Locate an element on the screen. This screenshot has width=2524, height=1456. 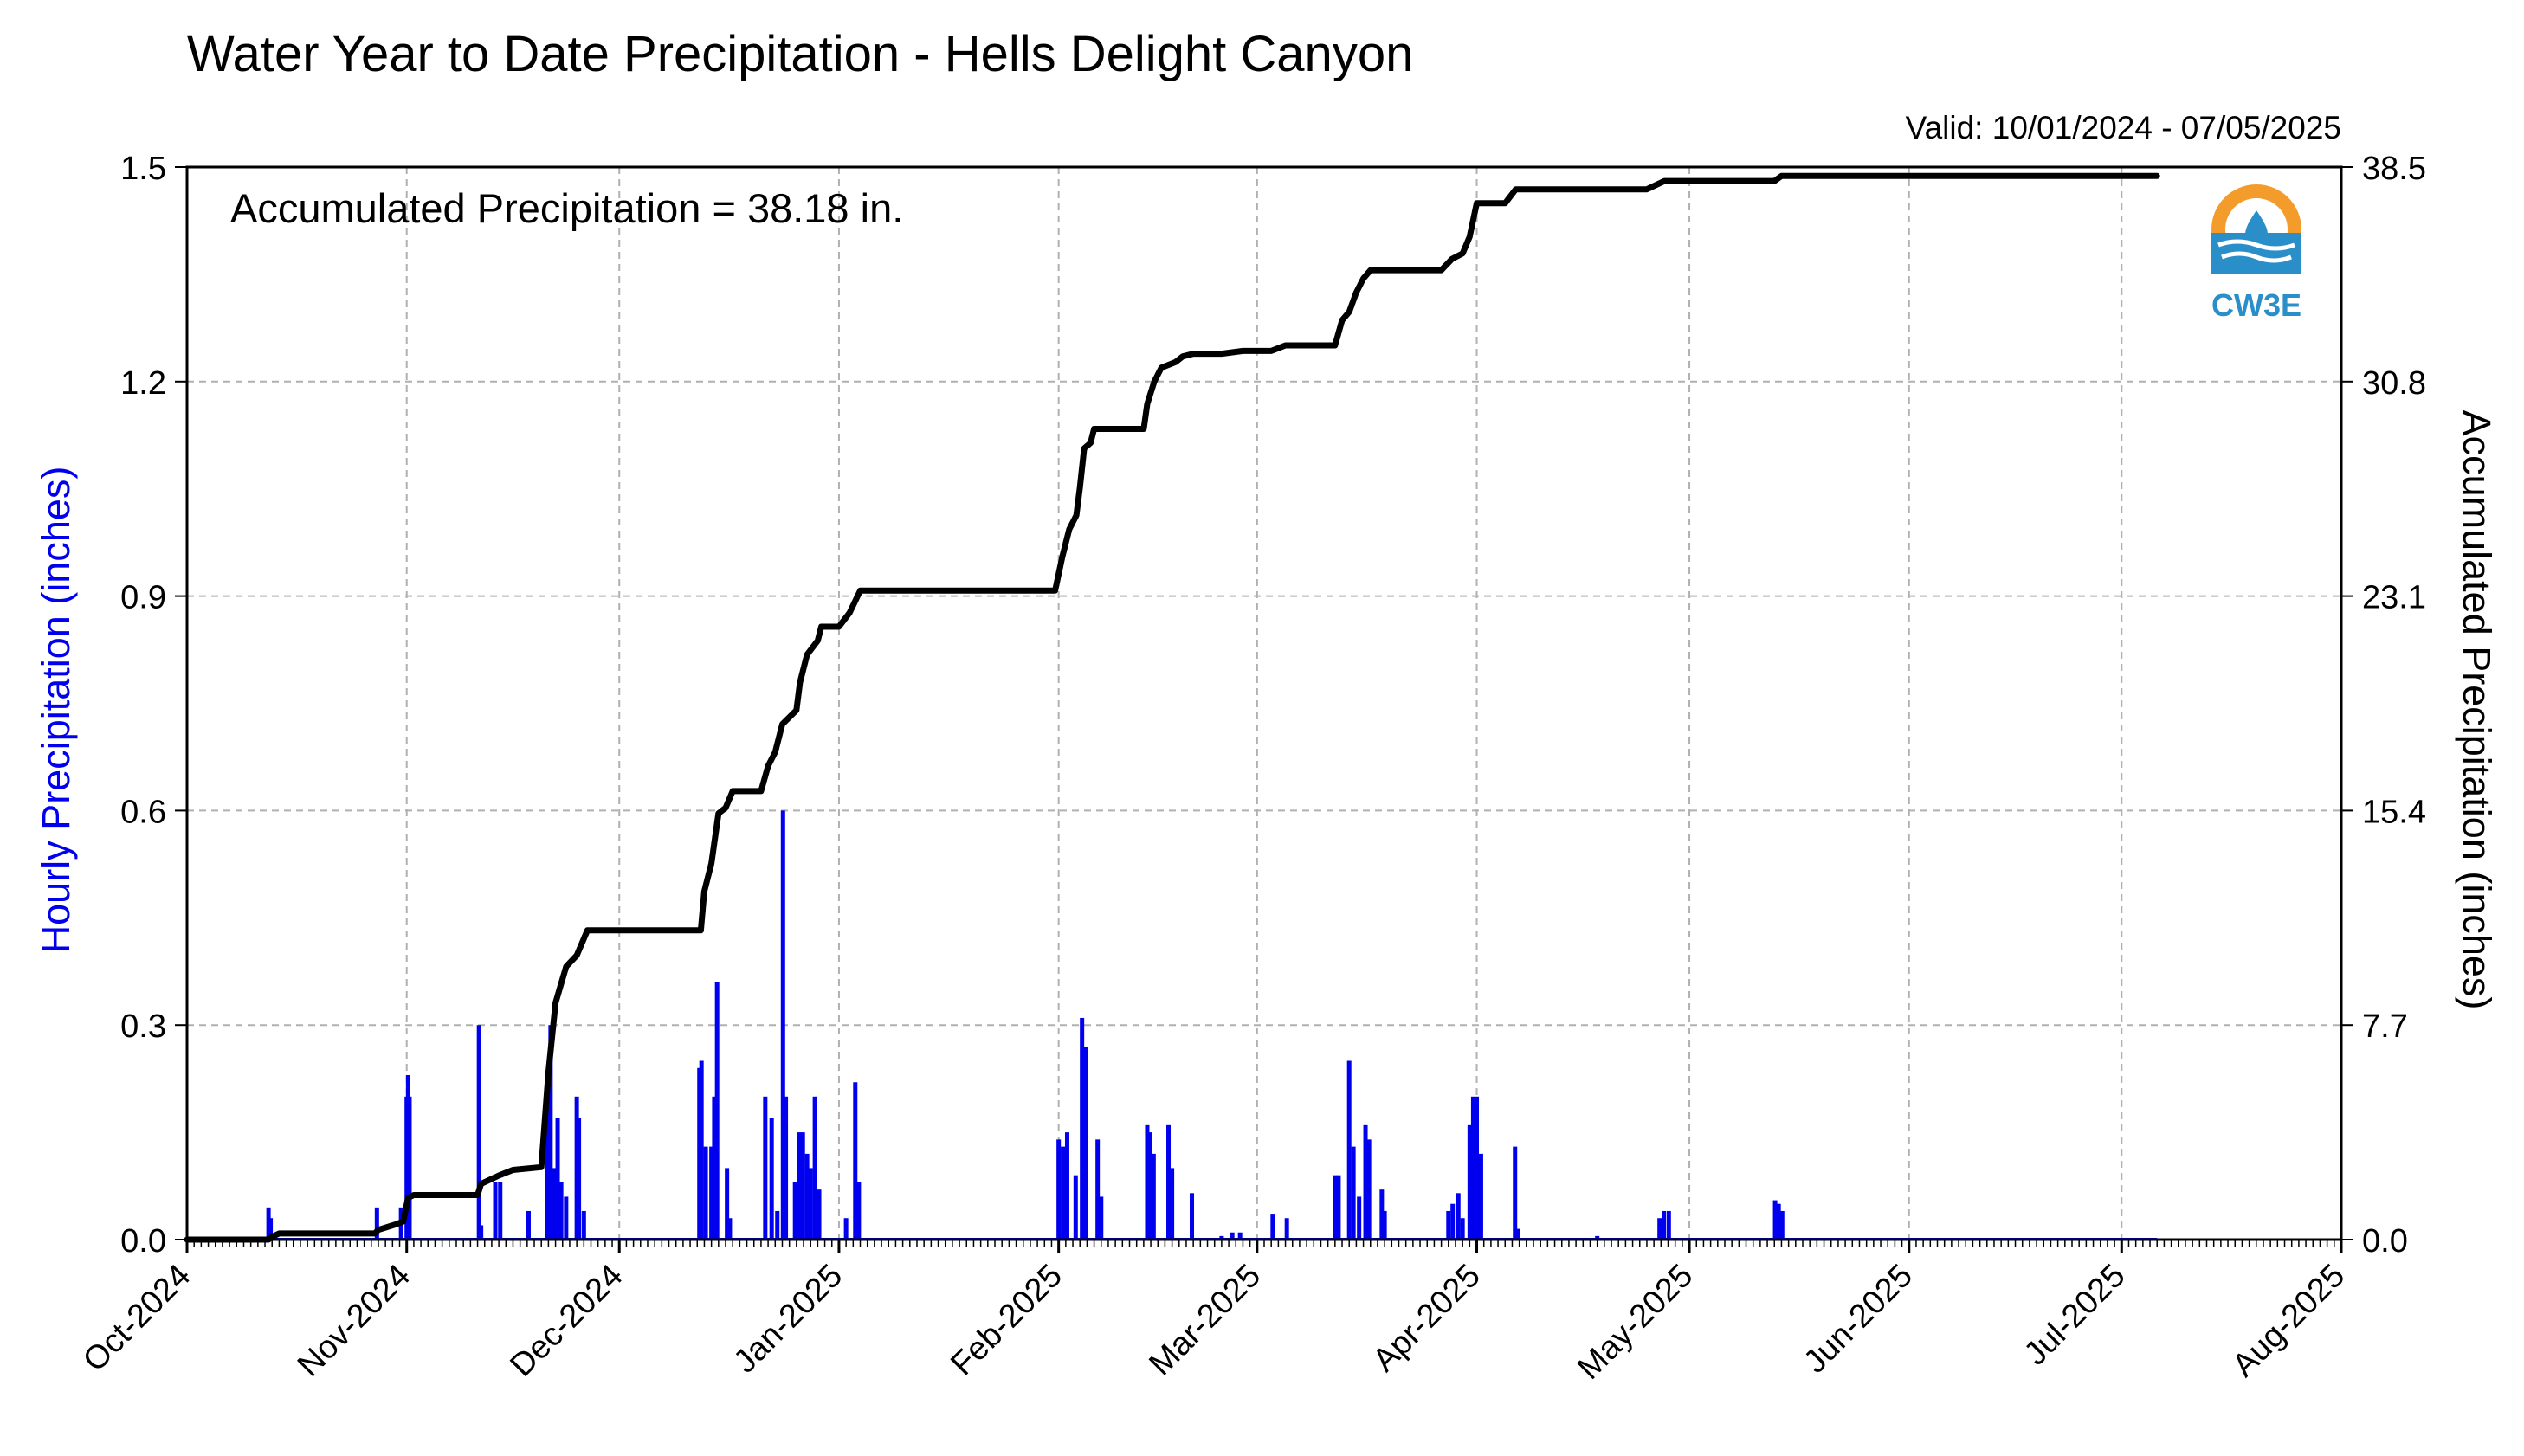
x-tick-label: Apr-2025 is located at coordinates (1427, 1318).